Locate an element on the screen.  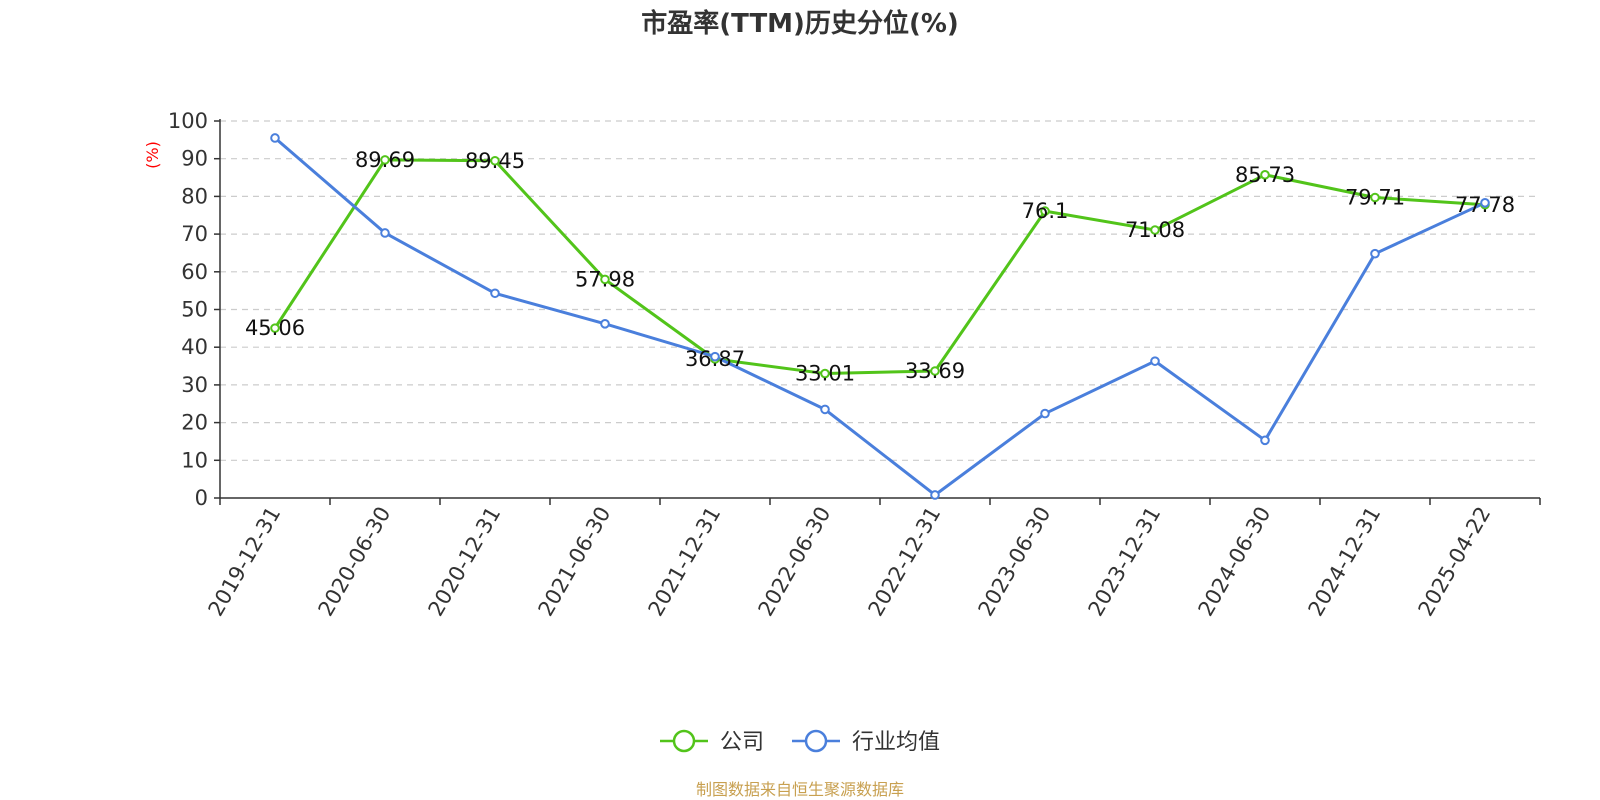
y-axis-label: (%) is located at coordinates (152, 155).